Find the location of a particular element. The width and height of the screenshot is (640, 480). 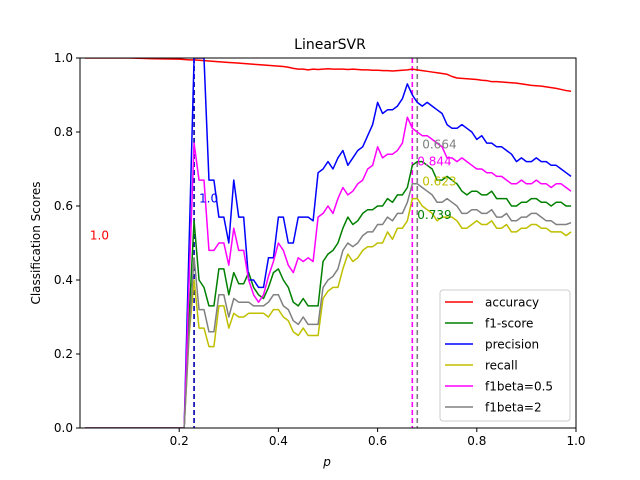

annotation-label: 0.664 is located at coordinates (439, 145).